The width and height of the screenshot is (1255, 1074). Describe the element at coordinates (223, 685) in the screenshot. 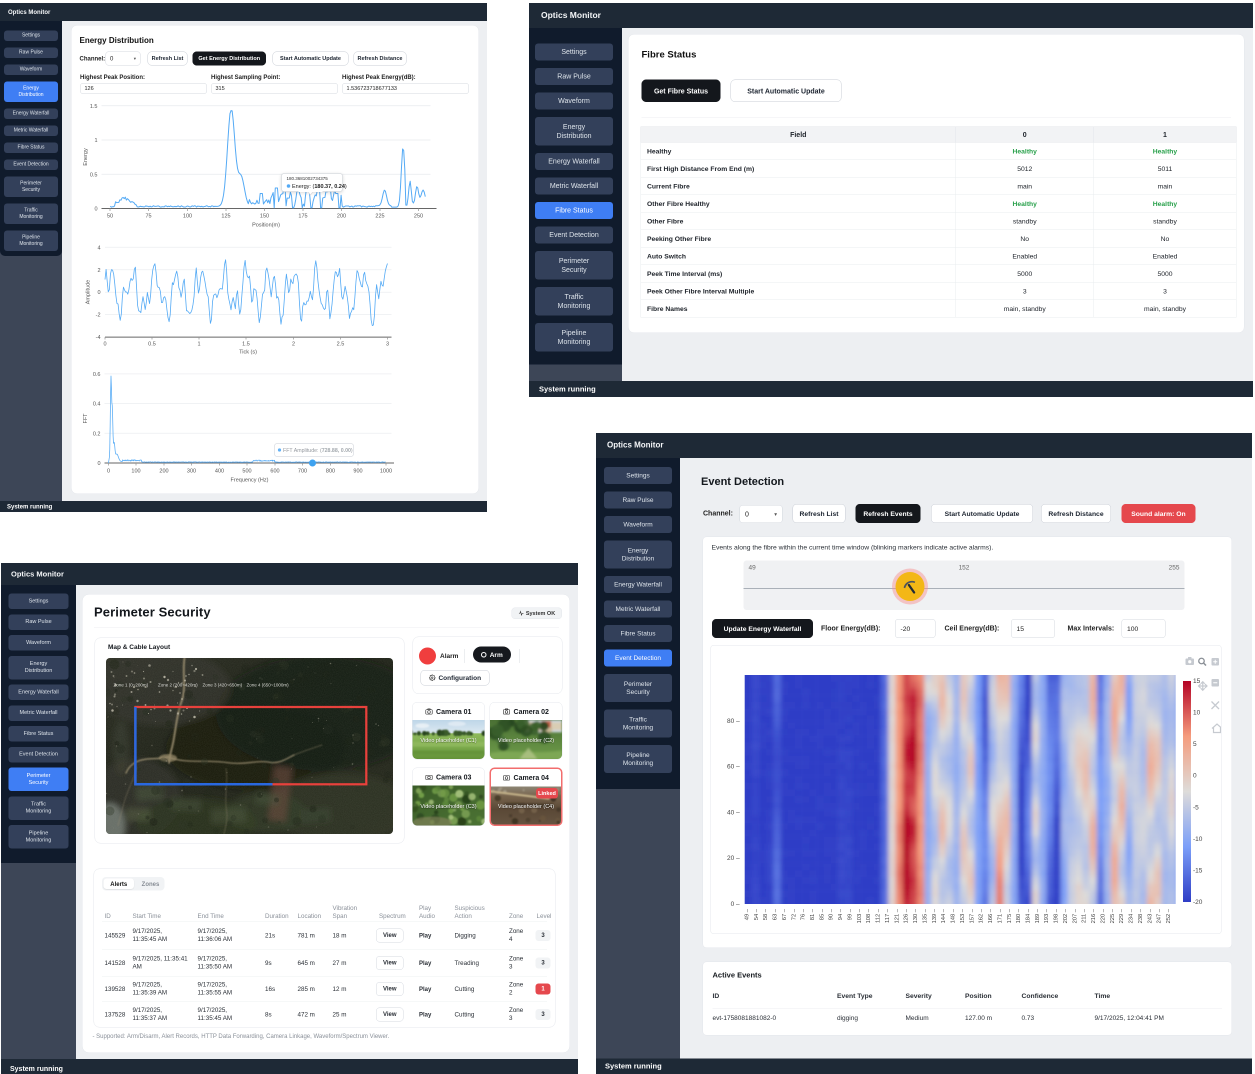

I see `svg-text: Zone 3 (420~650m)` at that location.